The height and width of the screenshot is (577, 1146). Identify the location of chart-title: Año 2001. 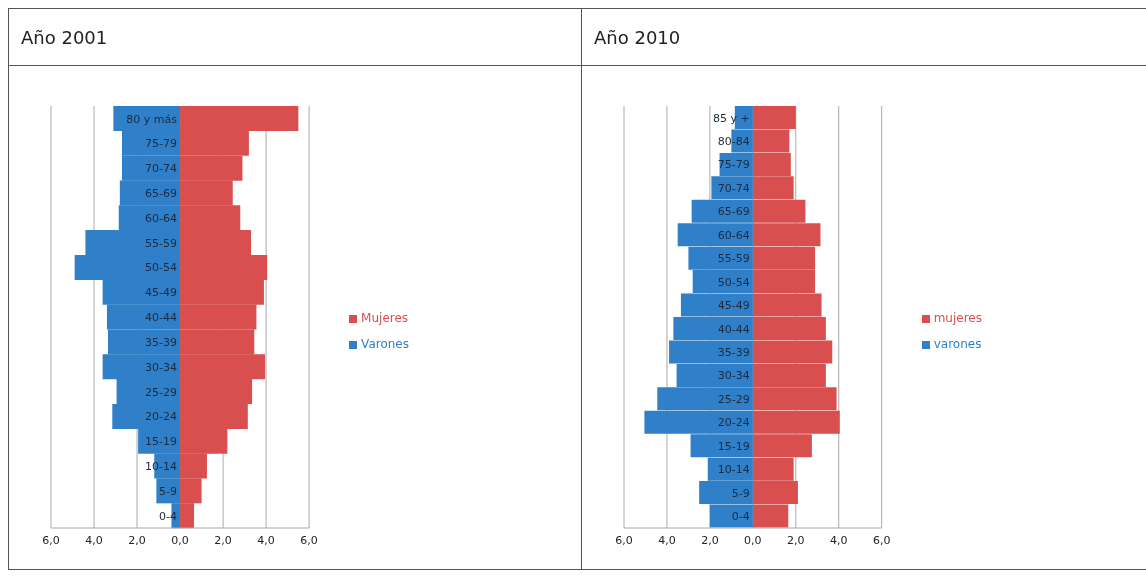
(295, 37).